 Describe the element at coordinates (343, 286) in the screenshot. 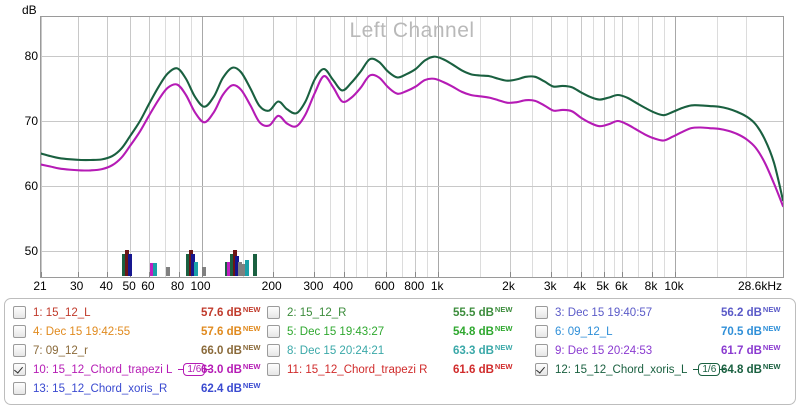

I see `x-axis-tick-label: 400` at that location.